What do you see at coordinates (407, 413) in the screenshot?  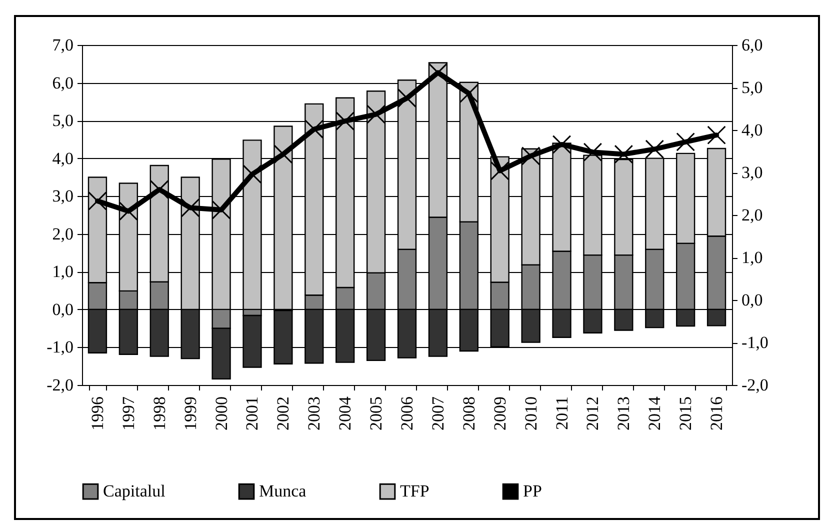 I see `x-tick-label: 2006` at bounding box center [407, 413].